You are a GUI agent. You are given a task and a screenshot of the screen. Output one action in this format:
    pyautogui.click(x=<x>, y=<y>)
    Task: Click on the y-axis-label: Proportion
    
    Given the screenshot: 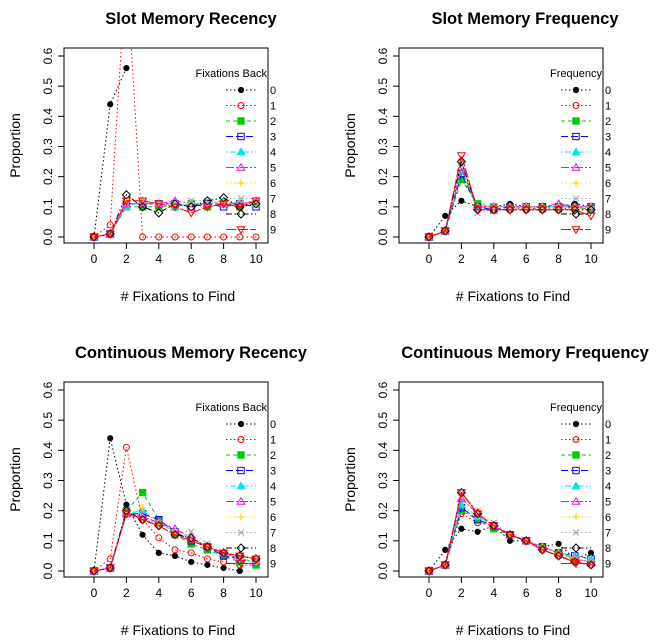 What is the action you would take?
    pyautogui.click(x=350, y=479)
    